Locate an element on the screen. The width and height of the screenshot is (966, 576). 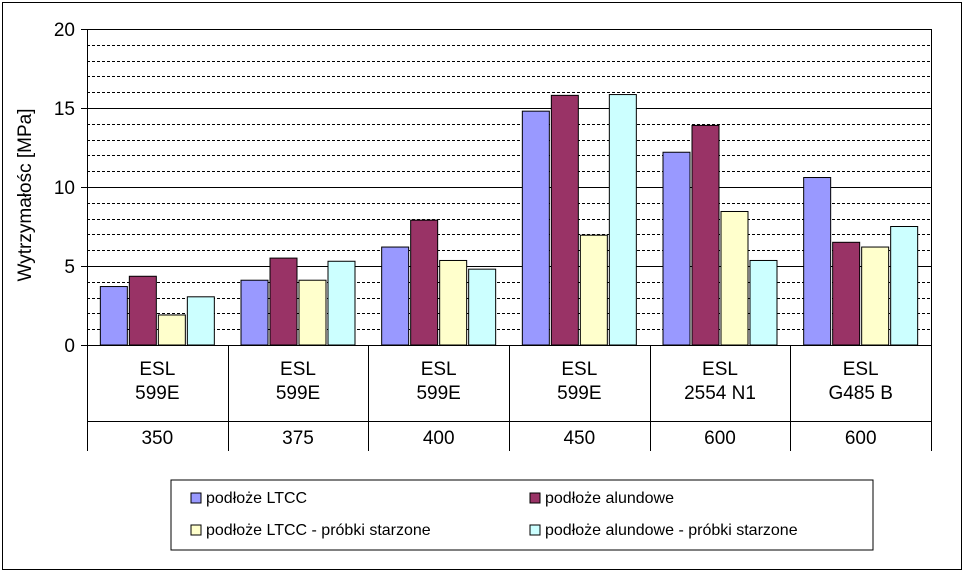
legend-label: podłoże alundowe - próbki starzone is located at coordinates (671, 530).